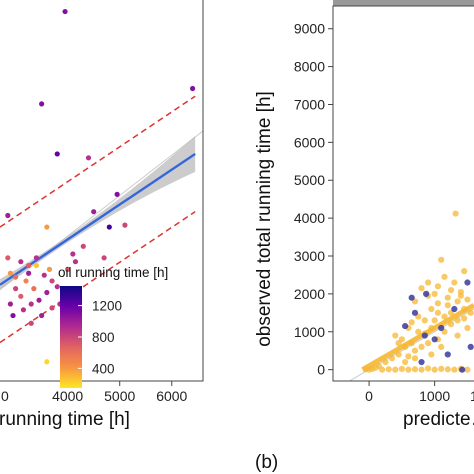  What do you see at coordinates (309, 256) in the screenshot?
I see `y-tick-label: 3000` at bounding box center [309, 256].